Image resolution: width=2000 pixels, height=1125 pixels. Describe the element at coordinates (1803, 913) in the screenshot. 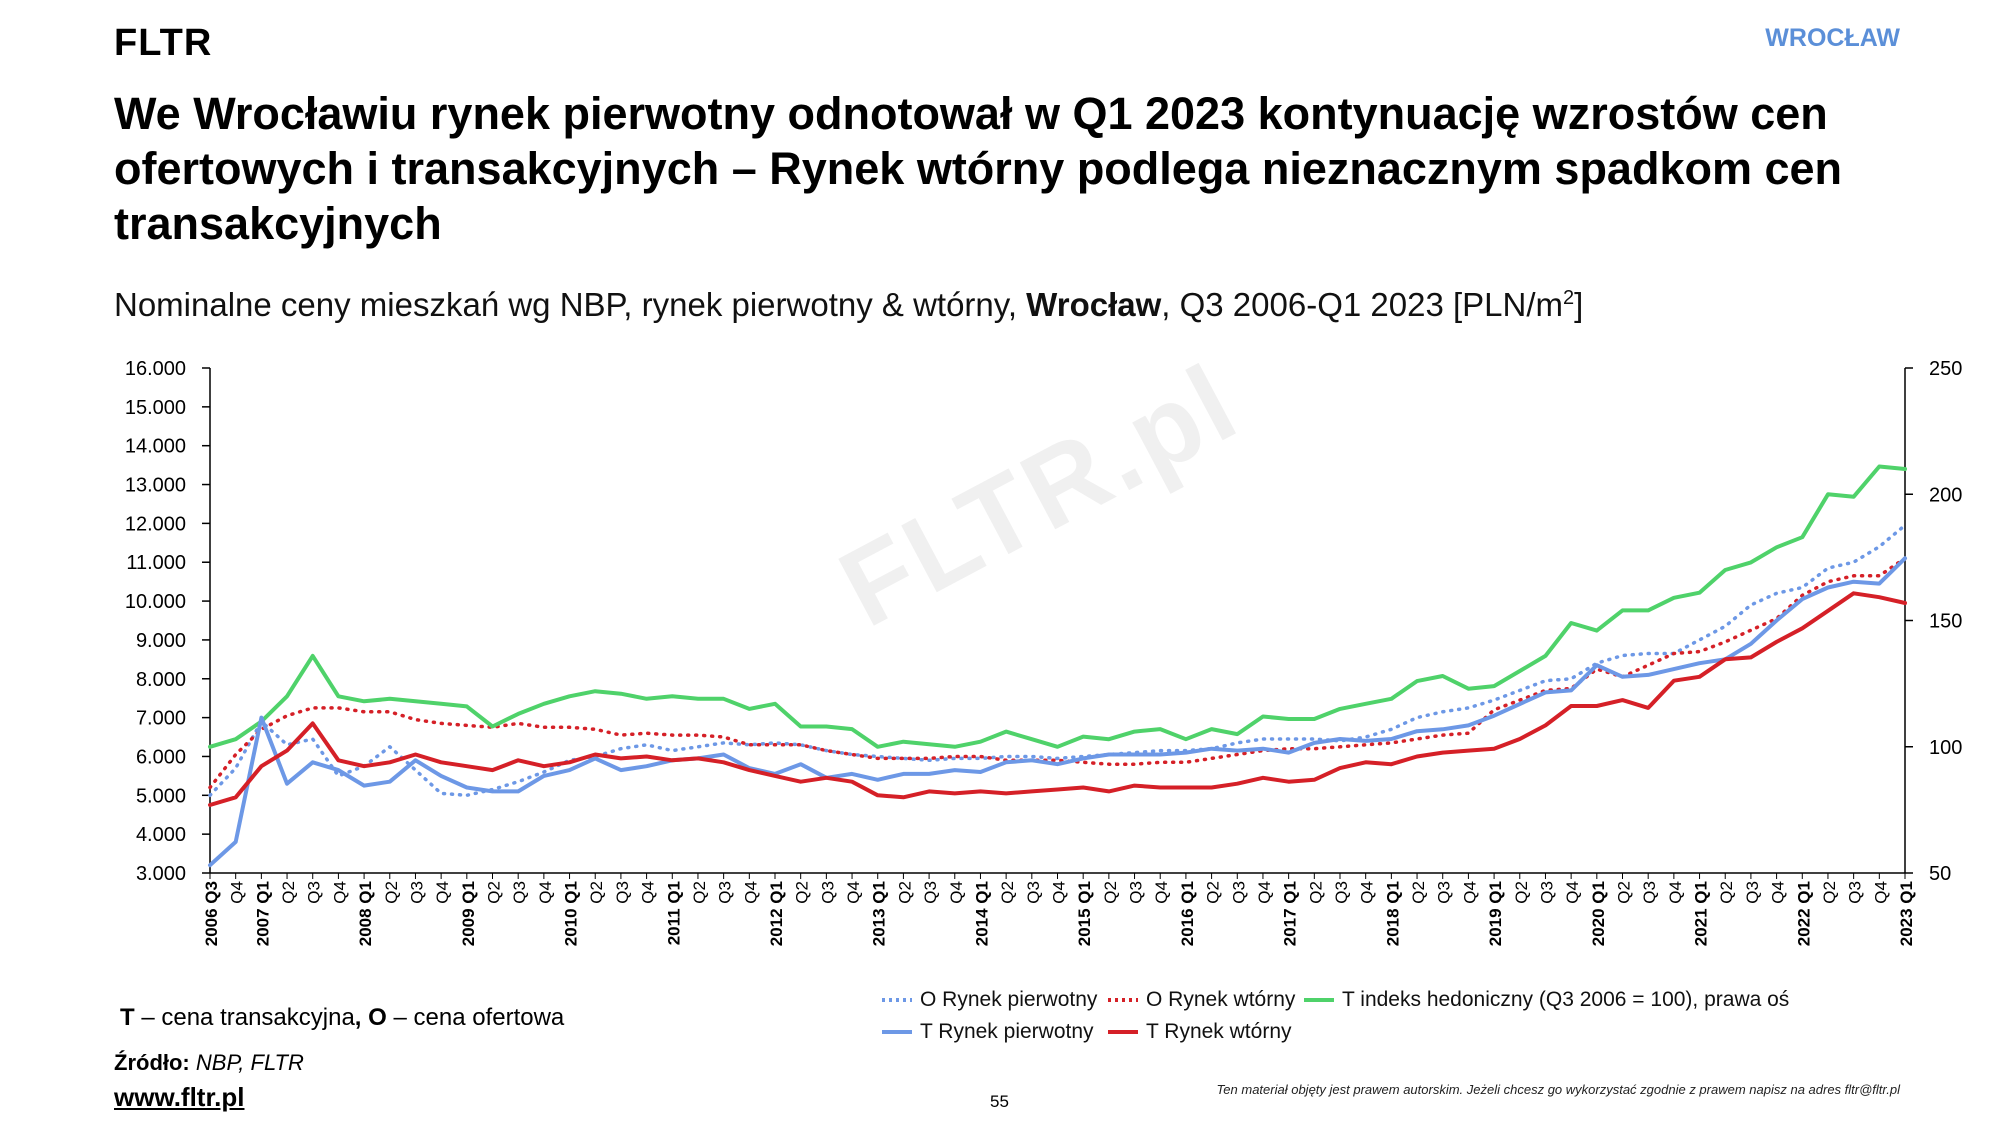

I see `x-tick-label: 2022 Q1` at that location.